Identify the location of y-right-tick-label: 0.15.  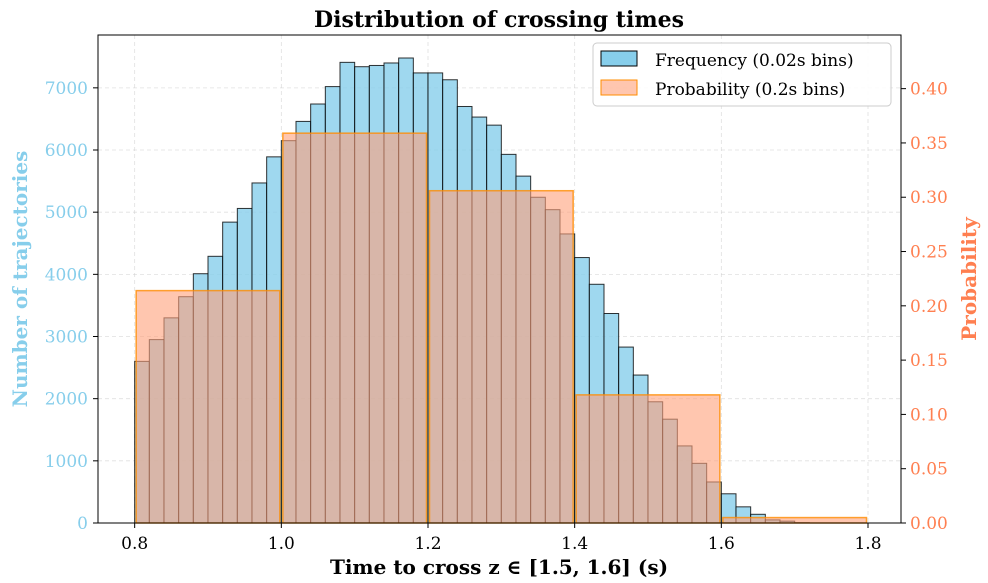
(929, 361).